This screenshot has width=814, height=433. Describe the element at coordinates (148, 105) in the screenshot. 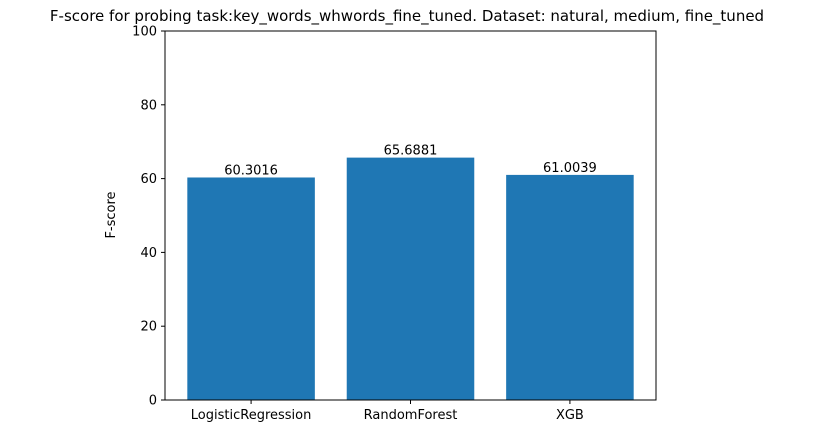

I see `y-tick-label: 80` at that location.